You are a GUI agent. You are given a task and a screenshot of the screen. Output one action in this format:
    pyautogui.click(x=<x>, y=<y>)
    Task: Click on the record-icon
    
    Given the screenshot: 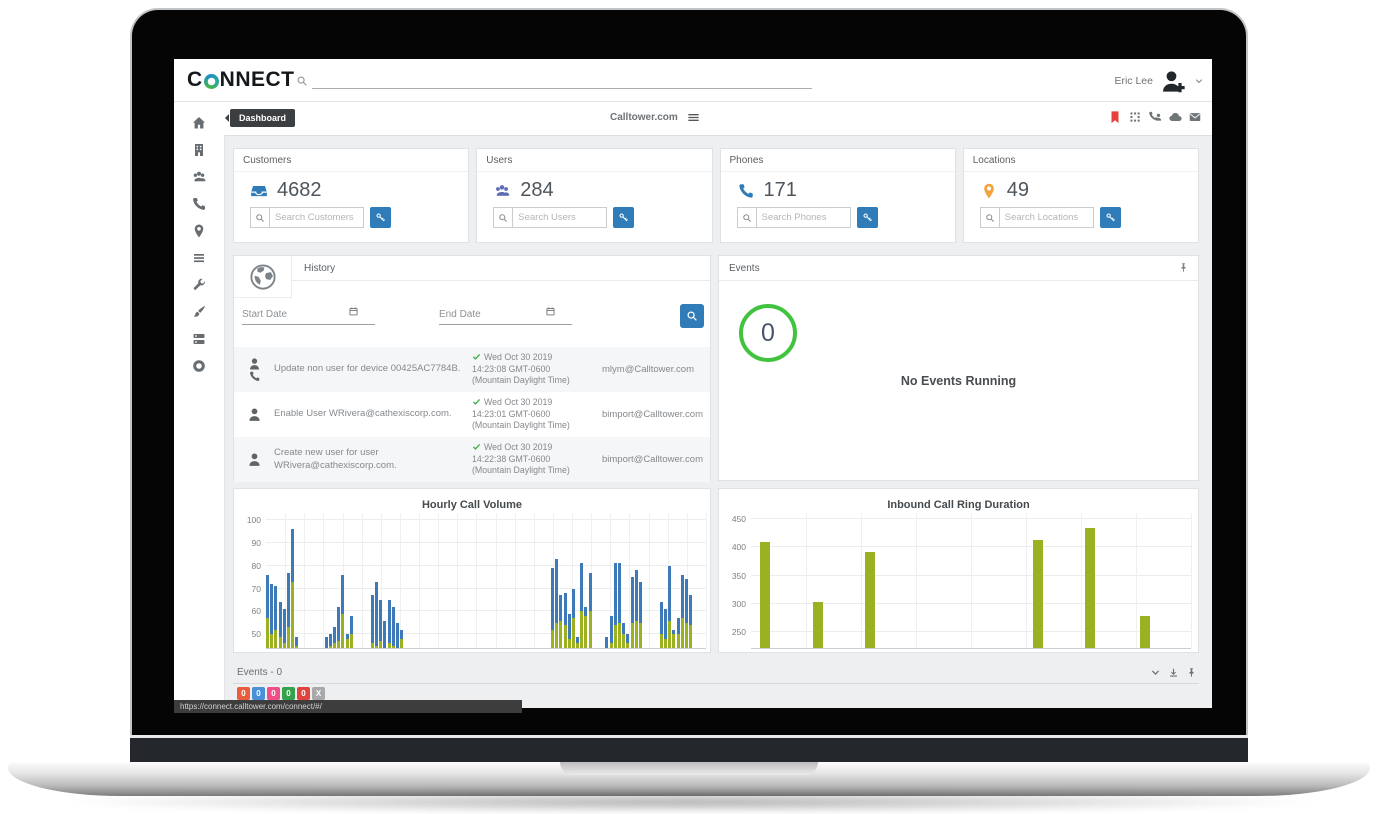 What is the action you would take?
    pyautogui.click(x=199, y=366)
    